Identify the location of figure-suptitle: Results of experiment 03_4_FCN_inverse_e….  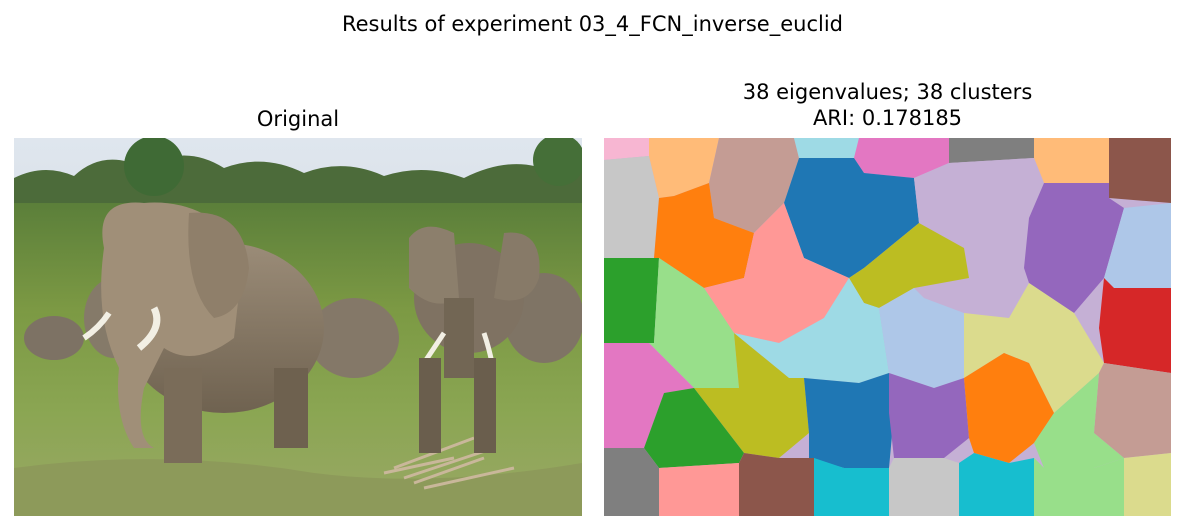
(592, 24).